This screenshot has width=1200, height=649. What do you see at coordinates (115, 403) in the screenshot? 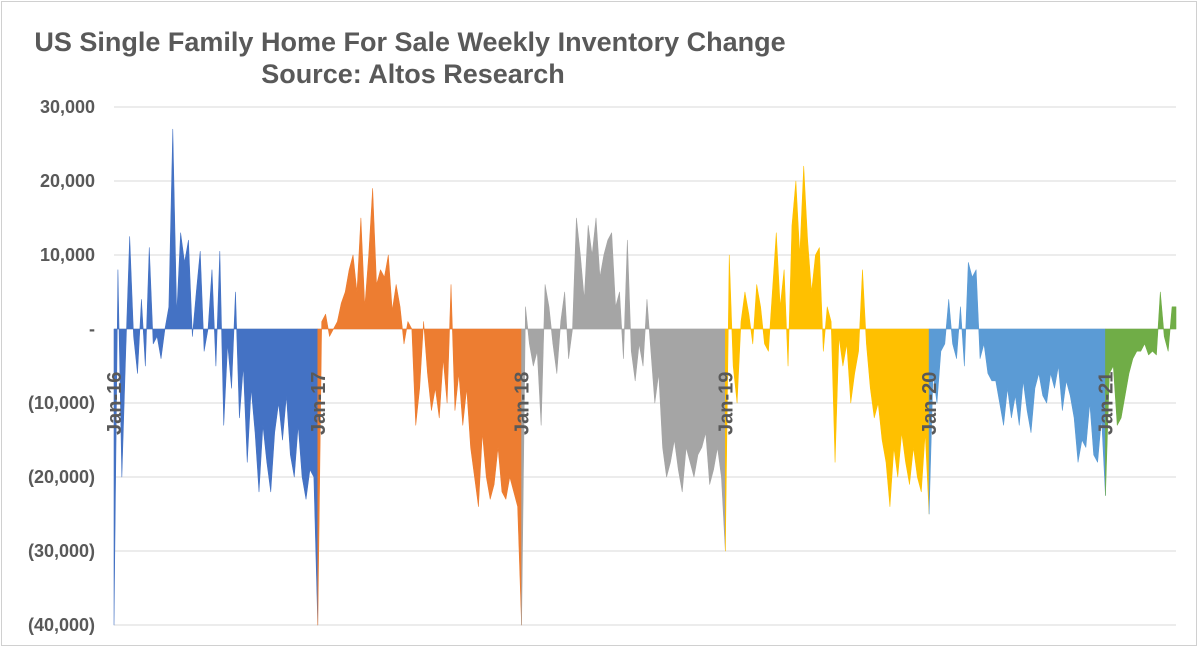
I see `x-tick-label: Jan-16` at bounding box center [115, 403].